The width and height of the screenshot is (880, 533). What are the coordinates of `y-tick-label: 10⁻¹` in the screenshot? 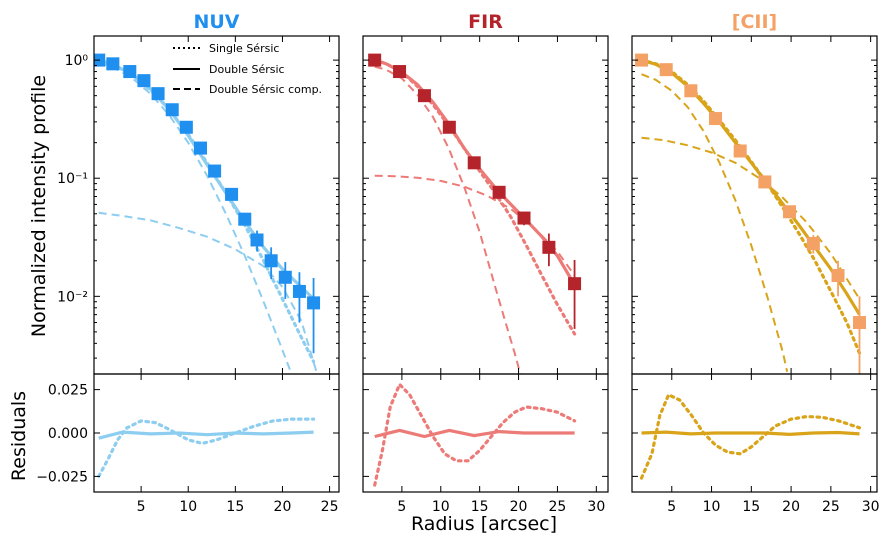 It's located at (72, 179).